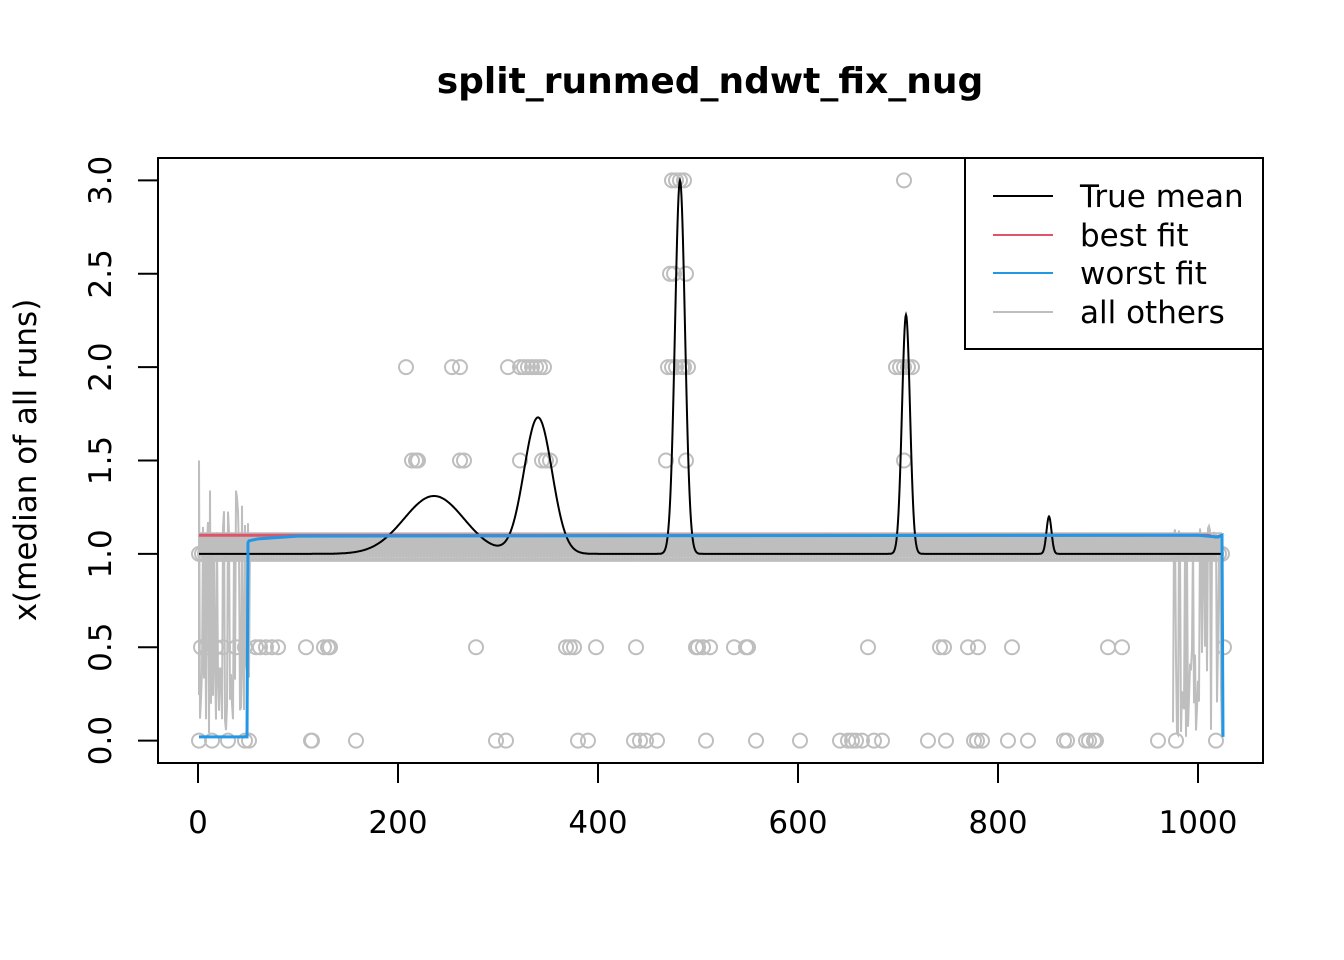  Describe the element at coordinates (1198, 823) in the screenshot. I see `x-tick-label: 1000` at that location.